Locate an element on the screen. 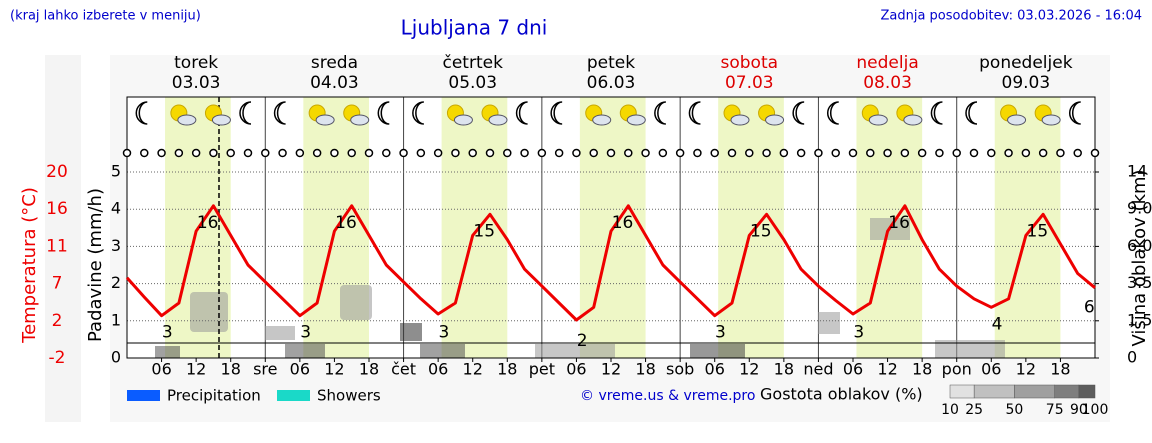 The height and width of the screenshot is (443, 1152). temp-tick-label: 20 is located at coordinates (57, 172).